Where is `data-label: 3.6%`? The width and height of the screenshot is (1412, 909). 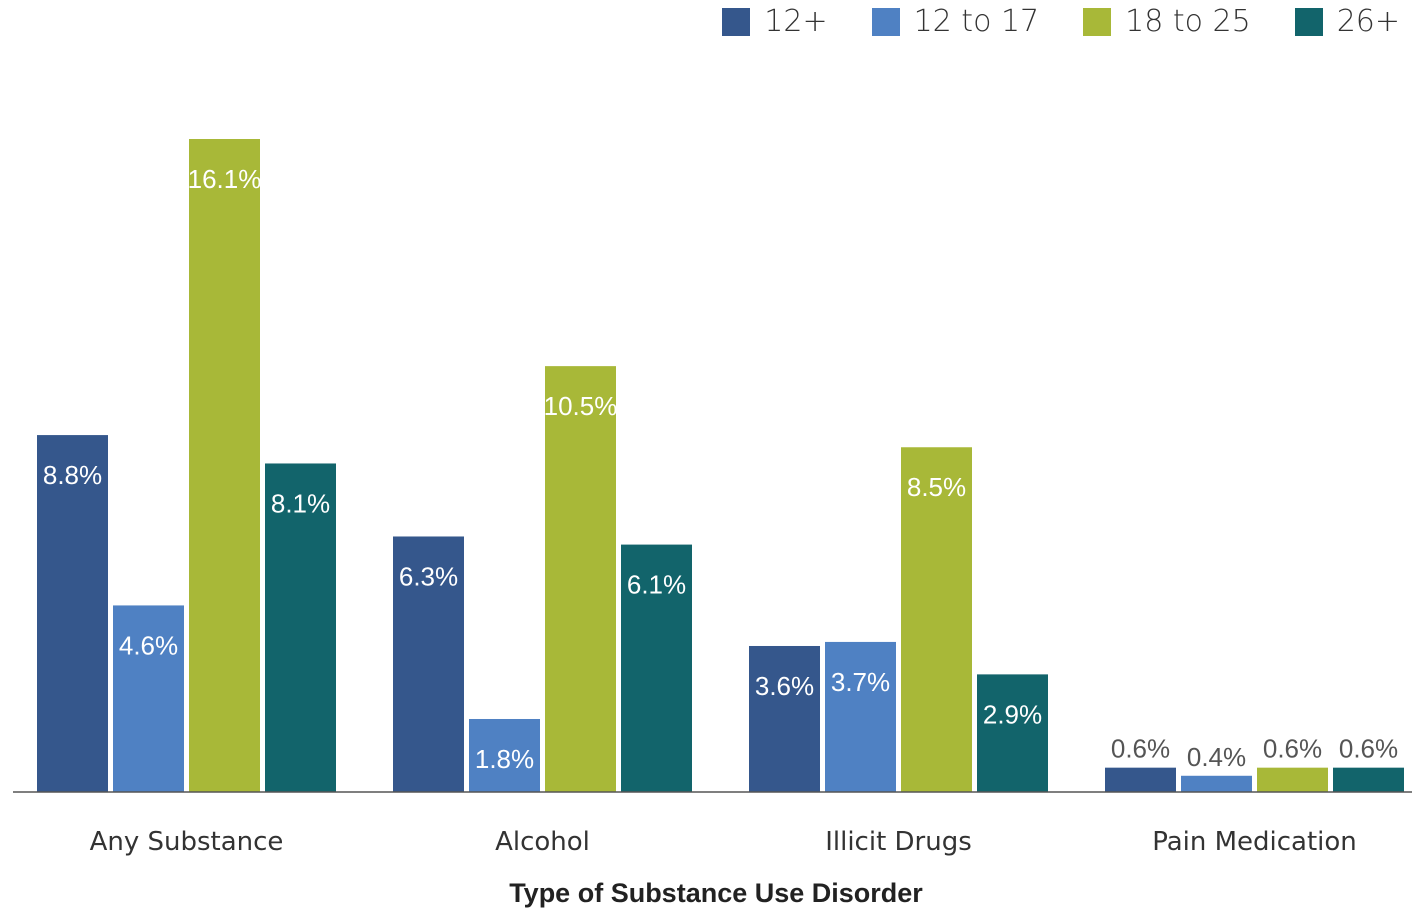 data-label: 3.6% is located at coordinates (784, 686).